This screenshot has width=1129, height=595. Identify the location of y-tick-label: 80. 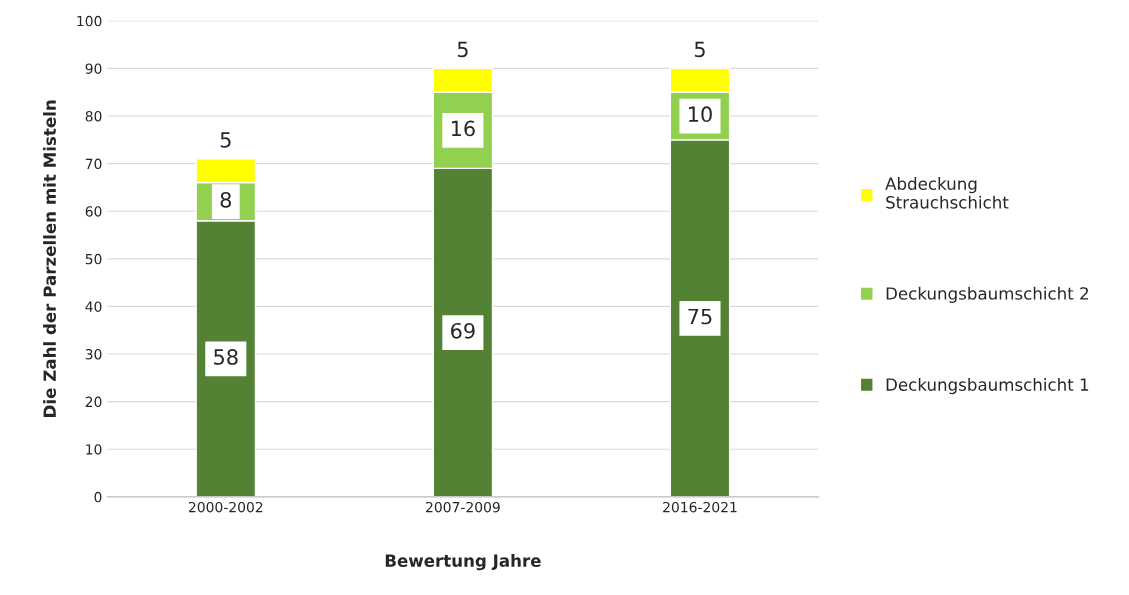
(93, 116).